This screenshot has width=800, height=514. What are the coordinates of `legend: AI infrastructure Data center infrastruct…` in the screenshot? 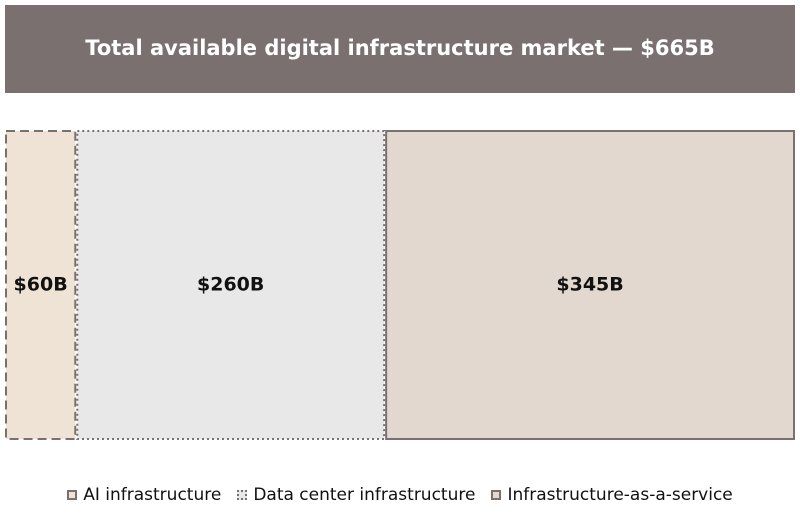 It's located at (400, 495).